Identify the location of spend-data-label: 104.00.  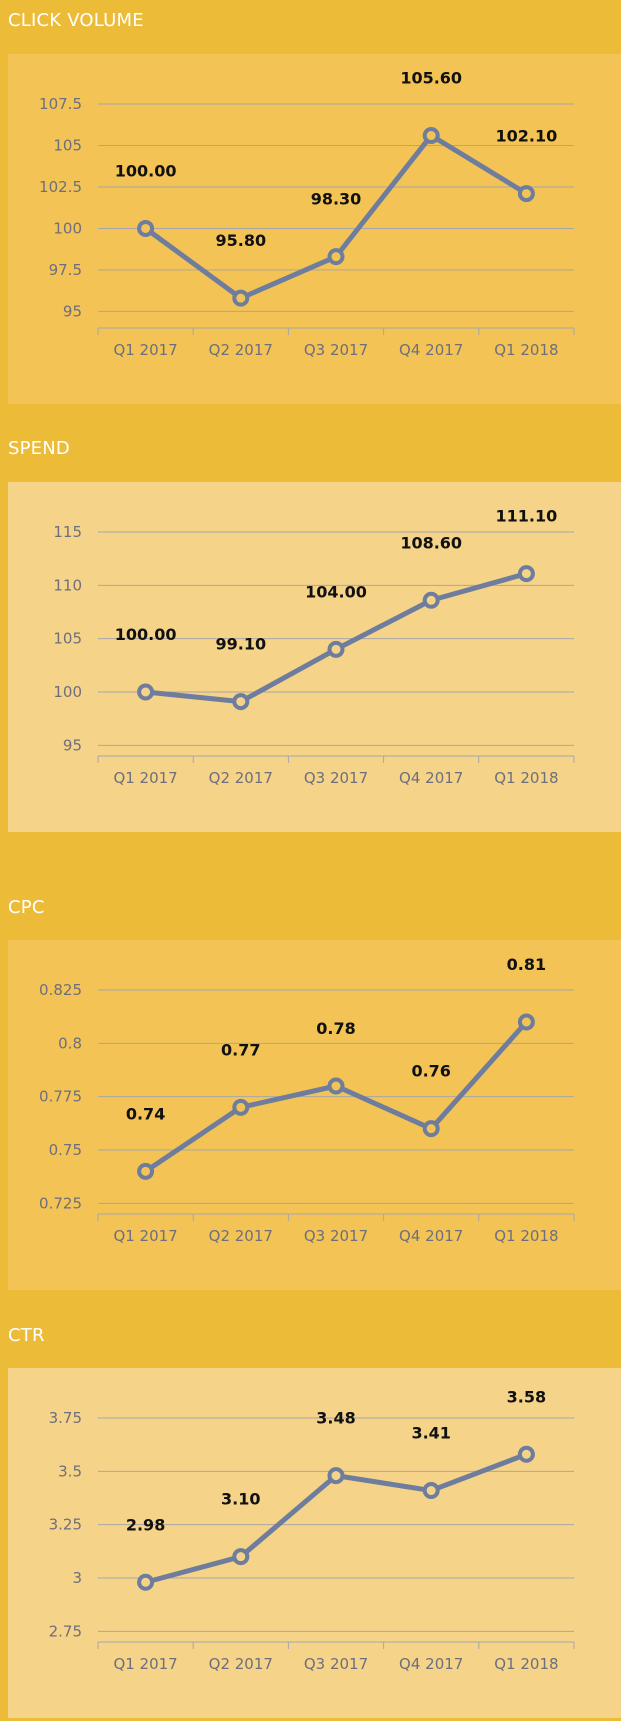
(336, 591).